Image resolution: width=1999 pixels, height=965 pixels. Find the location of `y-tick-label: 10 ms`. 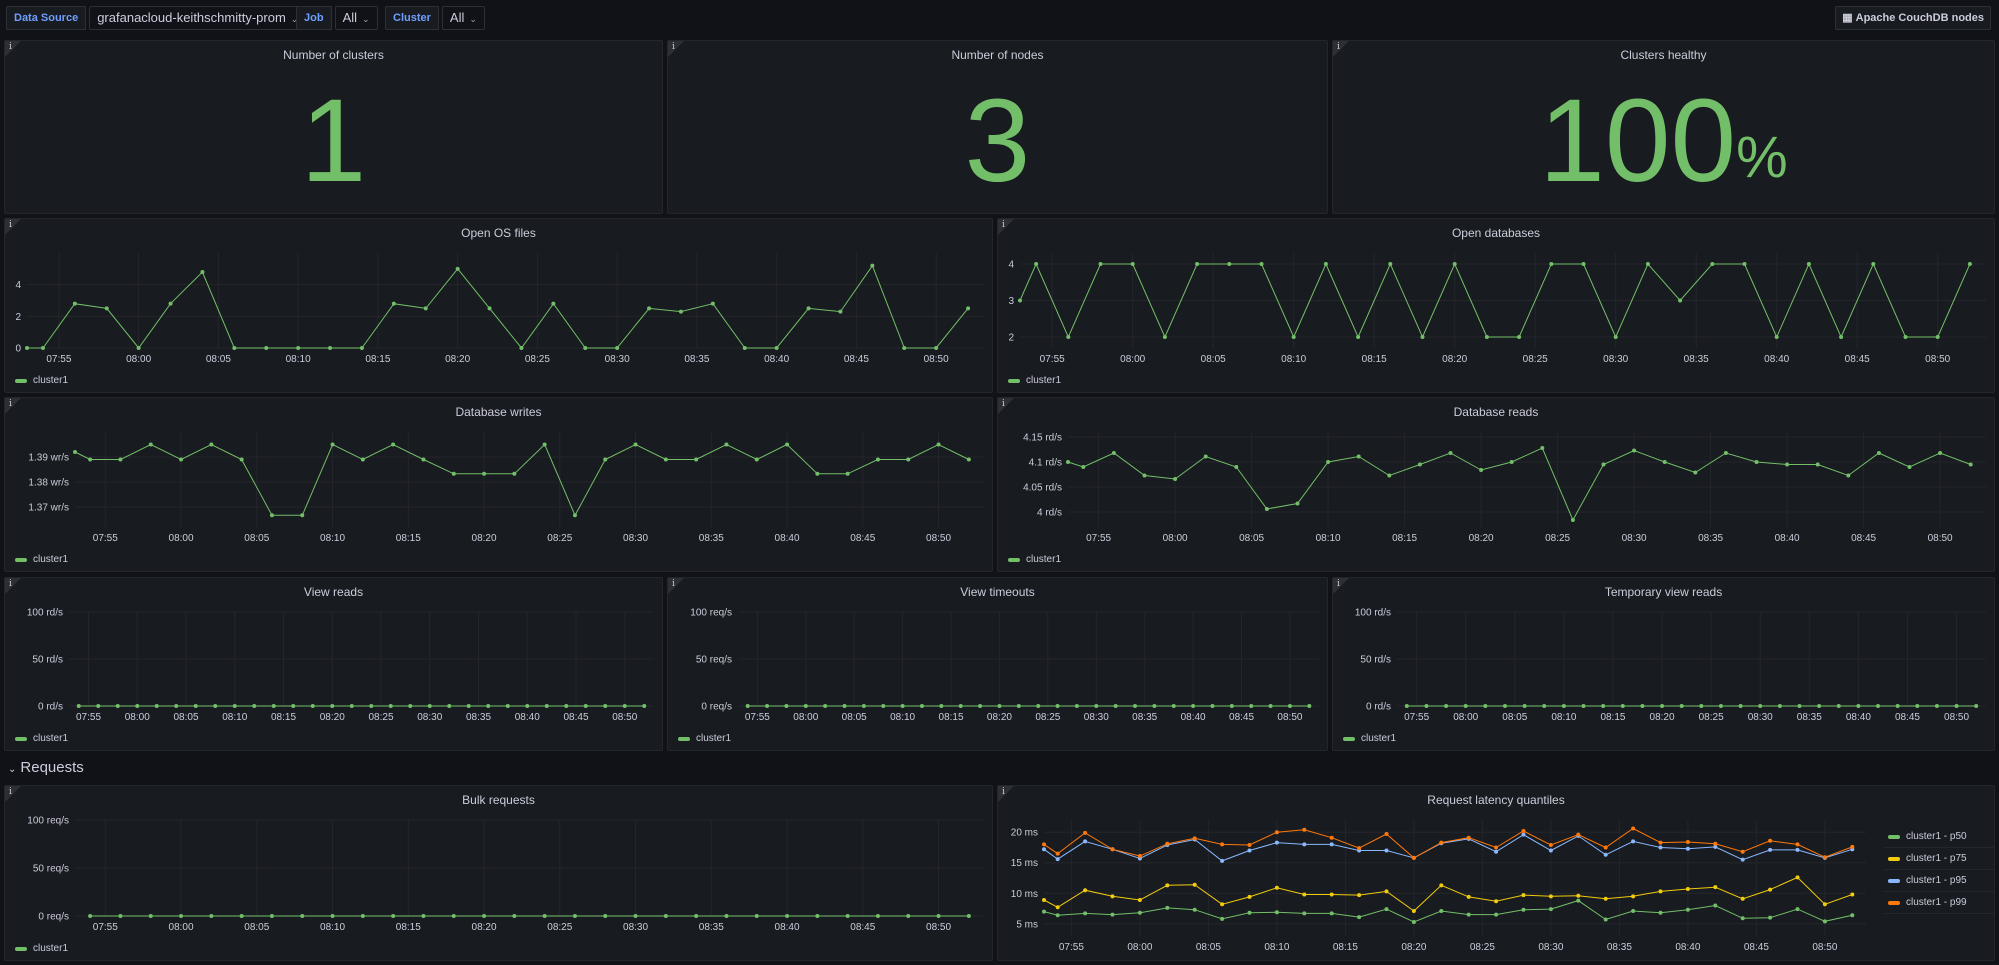

y-tick-label: 10 ms is located at coordinates (1024, 894).